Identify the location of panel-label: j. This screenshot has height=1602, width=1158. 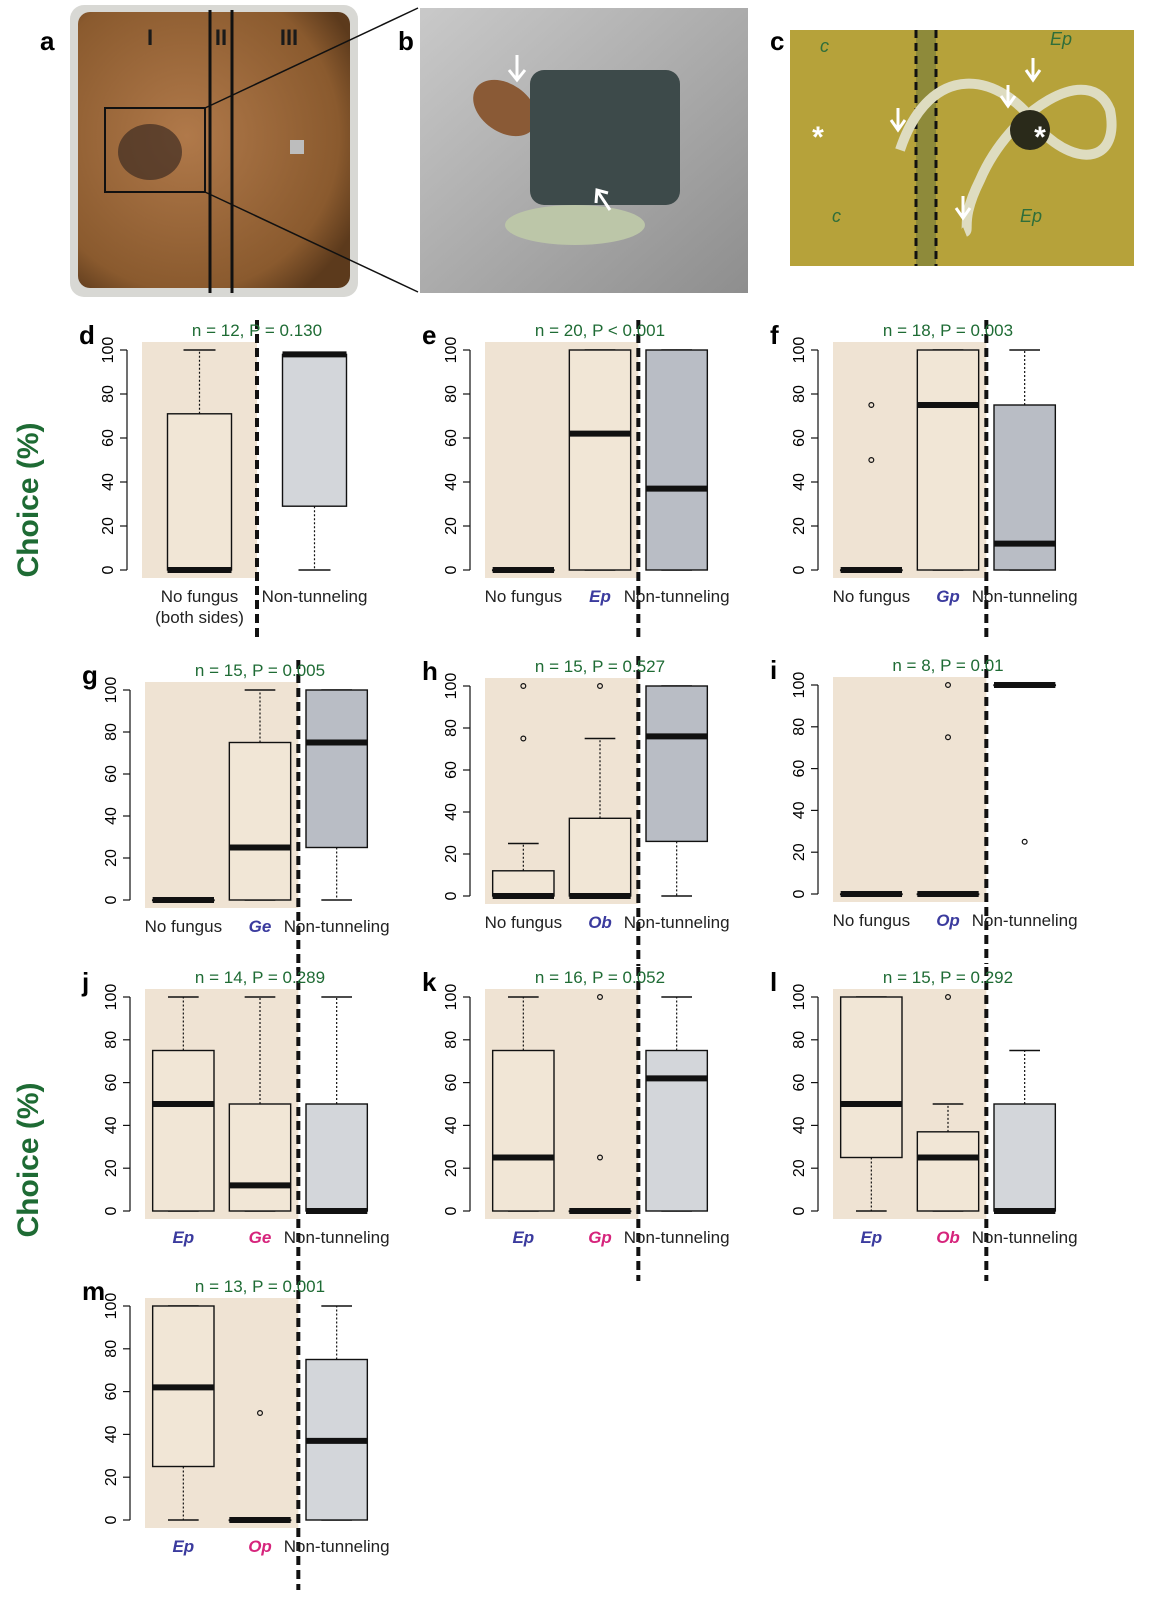
(85, 982).